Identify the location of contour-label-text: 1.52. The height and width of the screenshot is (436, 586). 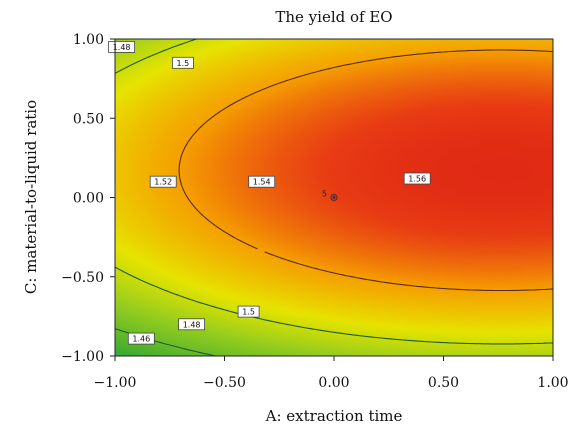
(163, 182).